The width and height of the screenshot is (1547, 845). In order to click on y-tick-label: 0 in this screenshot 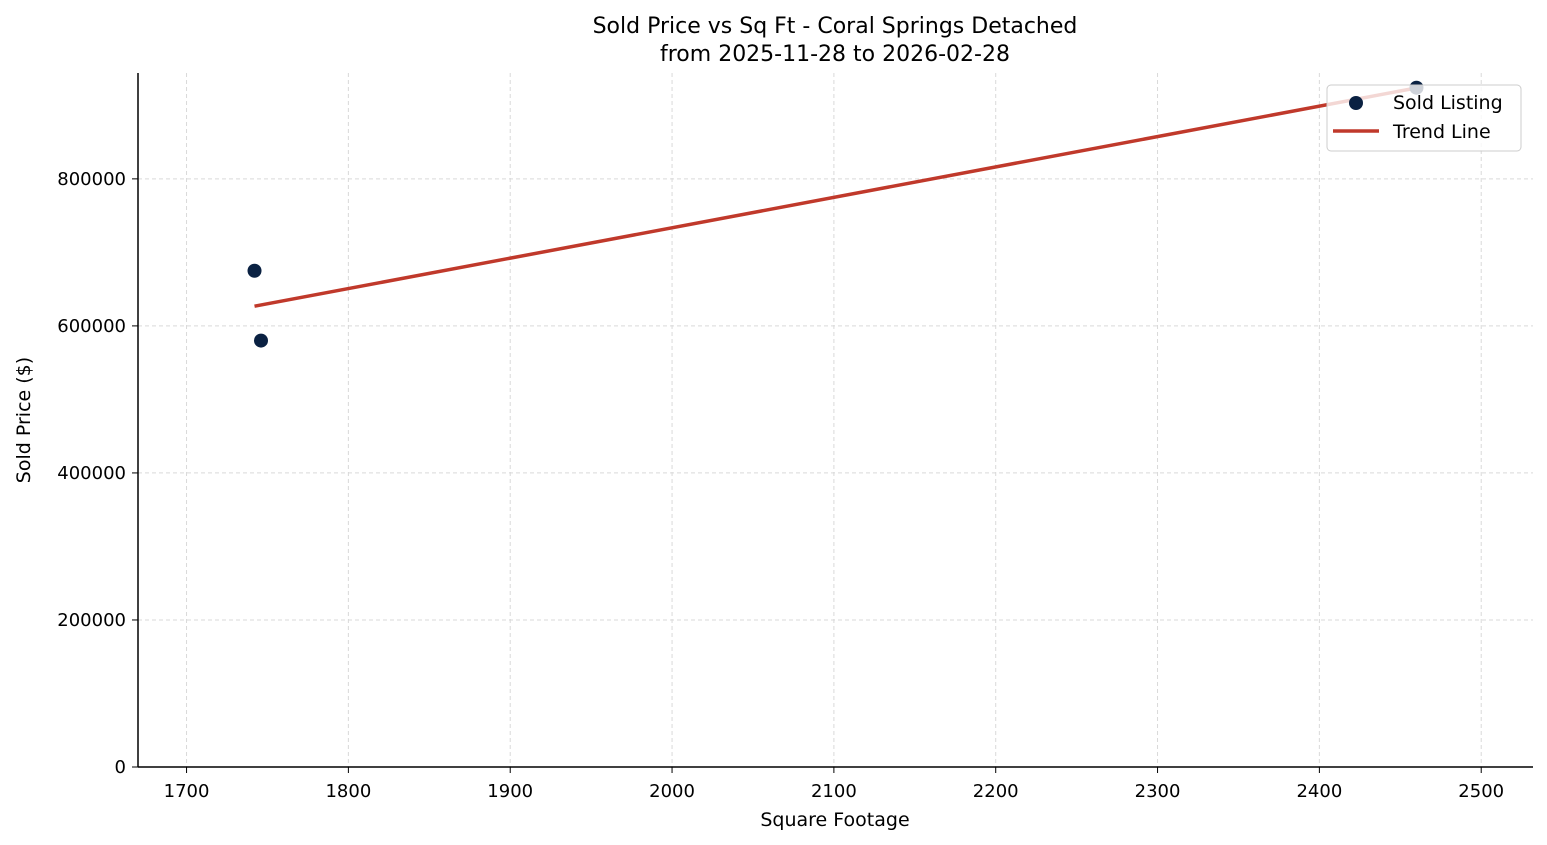, I will do `click(120, 767)`.